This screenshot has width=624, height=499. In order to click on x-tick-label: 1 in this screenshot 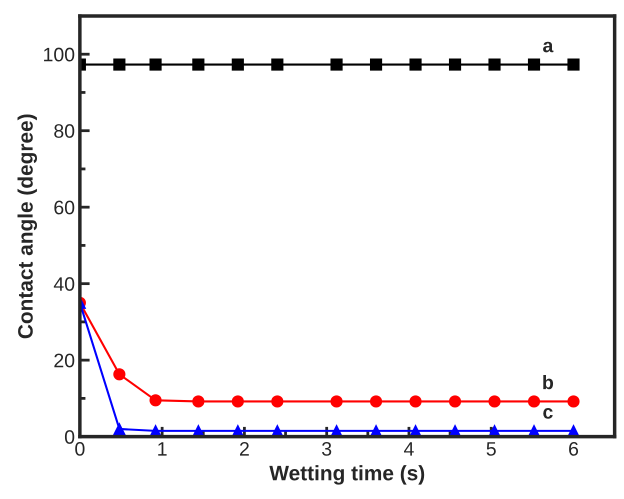, I will do `click(162, 449)`.